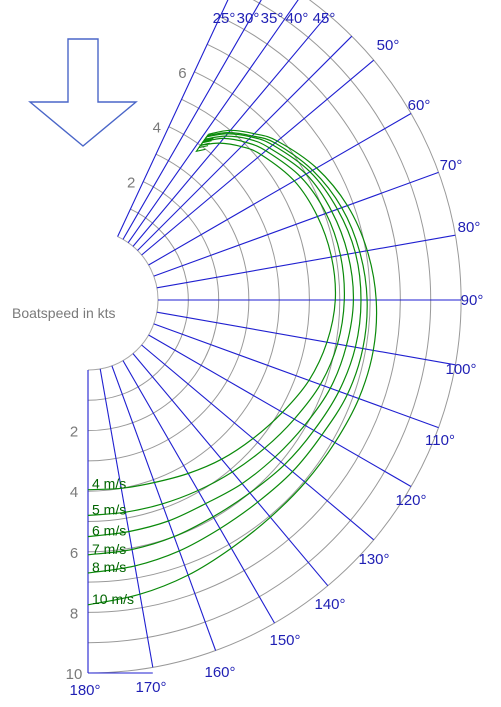 This screenshot has width=501, height=707. I want to click on angle-tick-label: 80°, so click(469, 227).